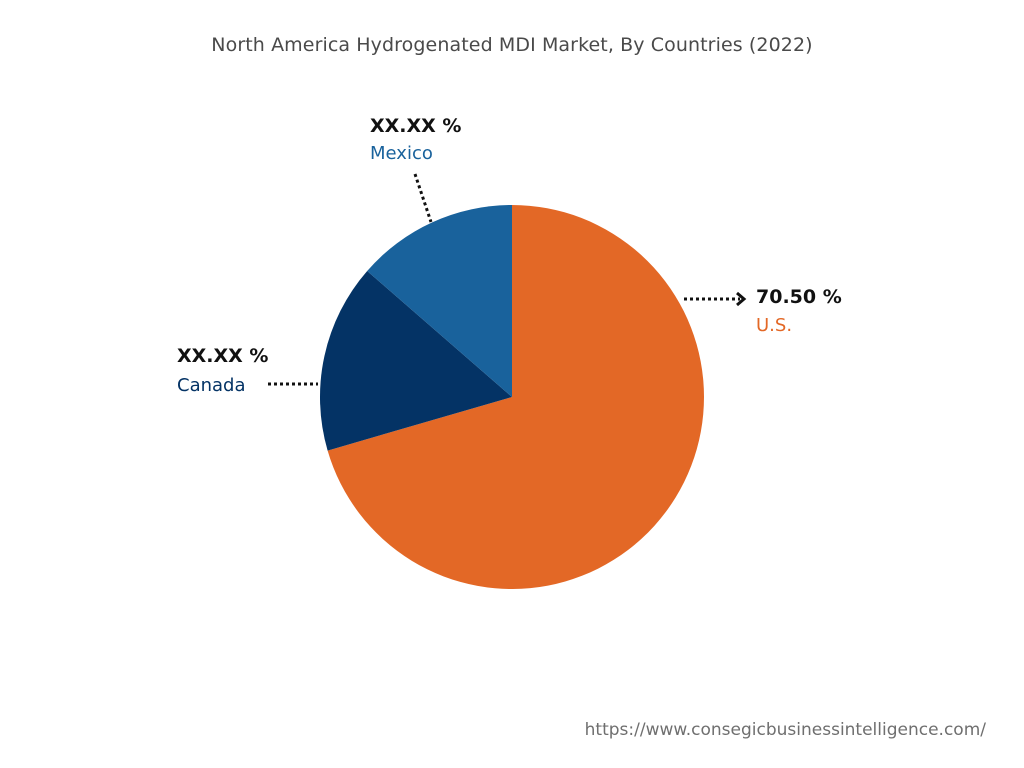 The height and width of the screenshot is (768, 1024). I want to click on canada-name-label: Canada, so click(211, 385).